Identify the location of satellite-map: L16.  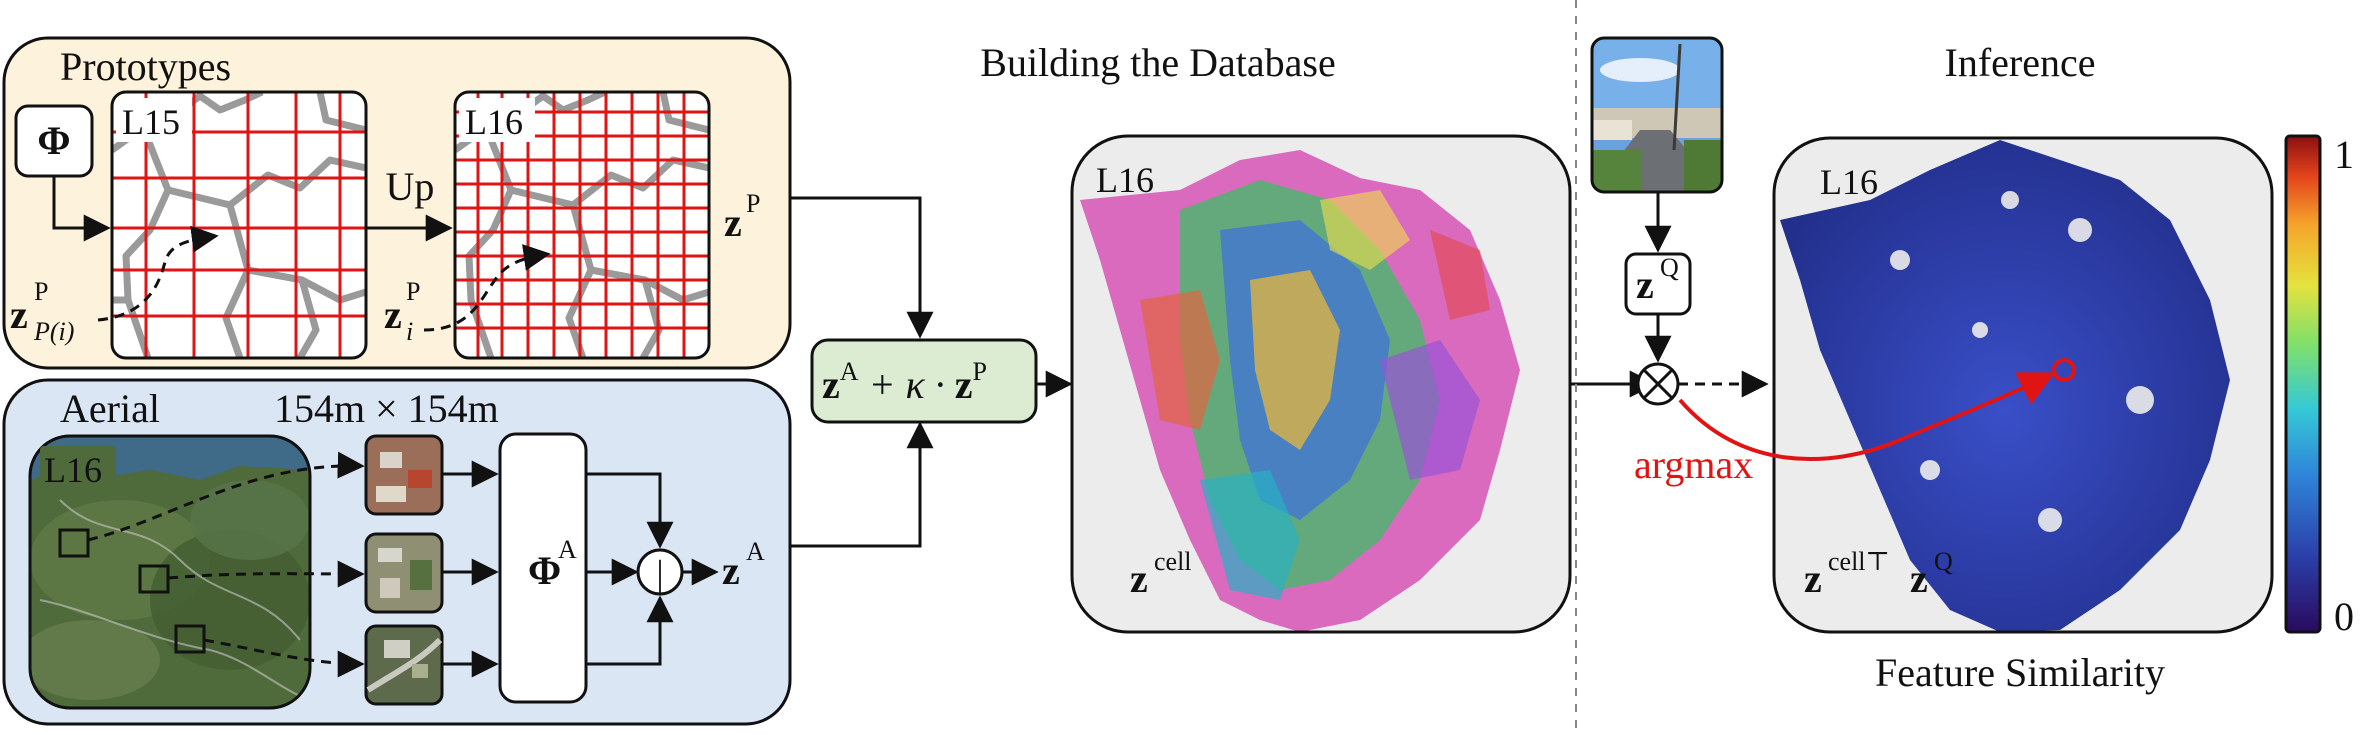
(170, 572).